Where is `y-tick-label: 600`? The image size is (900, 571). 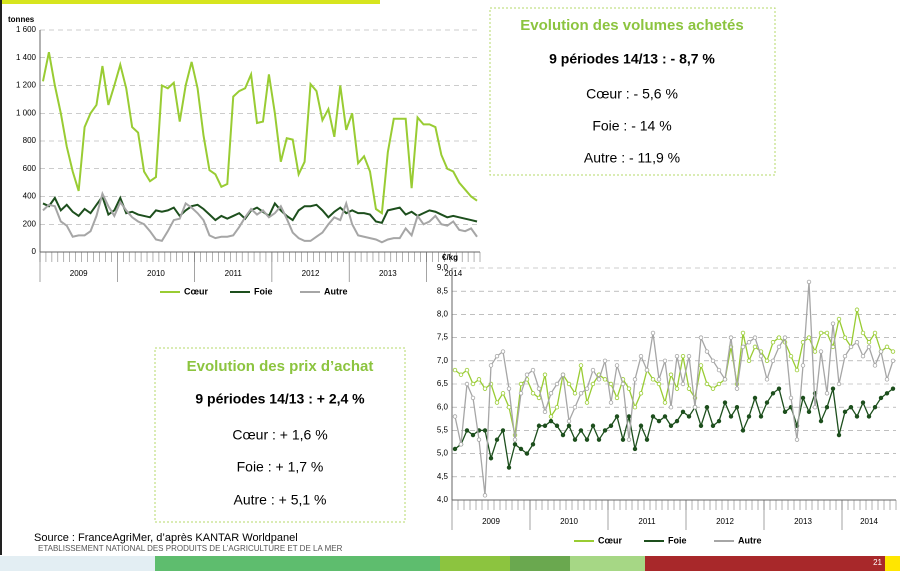
y-tick-label: 600 is located at coordinates (30, 168).